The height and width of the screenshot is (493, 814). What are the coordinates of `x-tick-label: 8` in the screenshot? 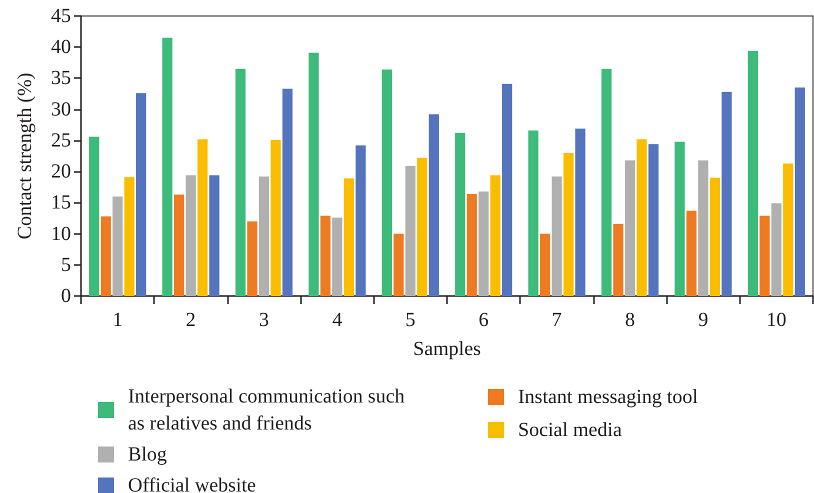 It's located at (630, 320).